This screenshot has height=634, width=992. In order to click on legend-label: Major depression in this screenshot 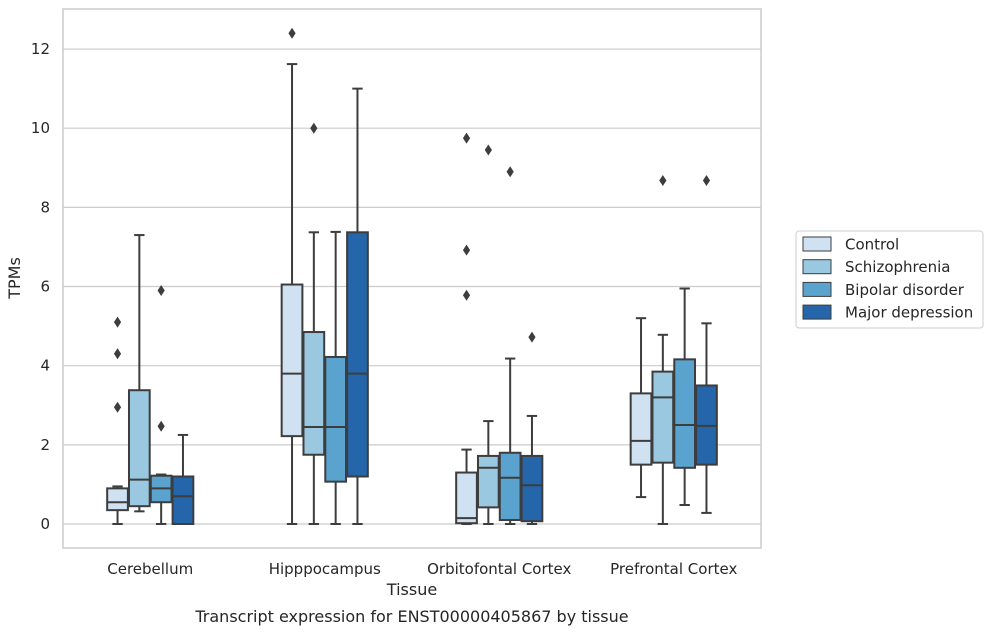, I will do `click(909, 313)`.